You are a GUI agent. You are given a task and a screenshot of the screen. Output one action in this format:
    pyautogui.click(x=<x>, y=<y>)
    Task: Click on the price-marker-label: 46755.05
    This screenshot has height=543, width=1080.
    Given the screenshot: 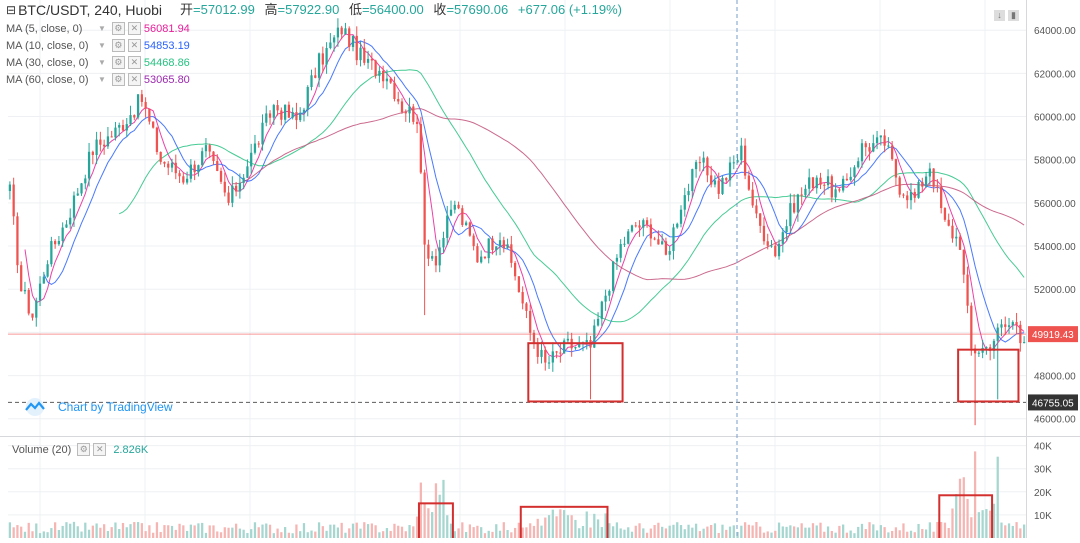 What is the action you would take?
    pyautogui.click(x=1053, y=403)
    